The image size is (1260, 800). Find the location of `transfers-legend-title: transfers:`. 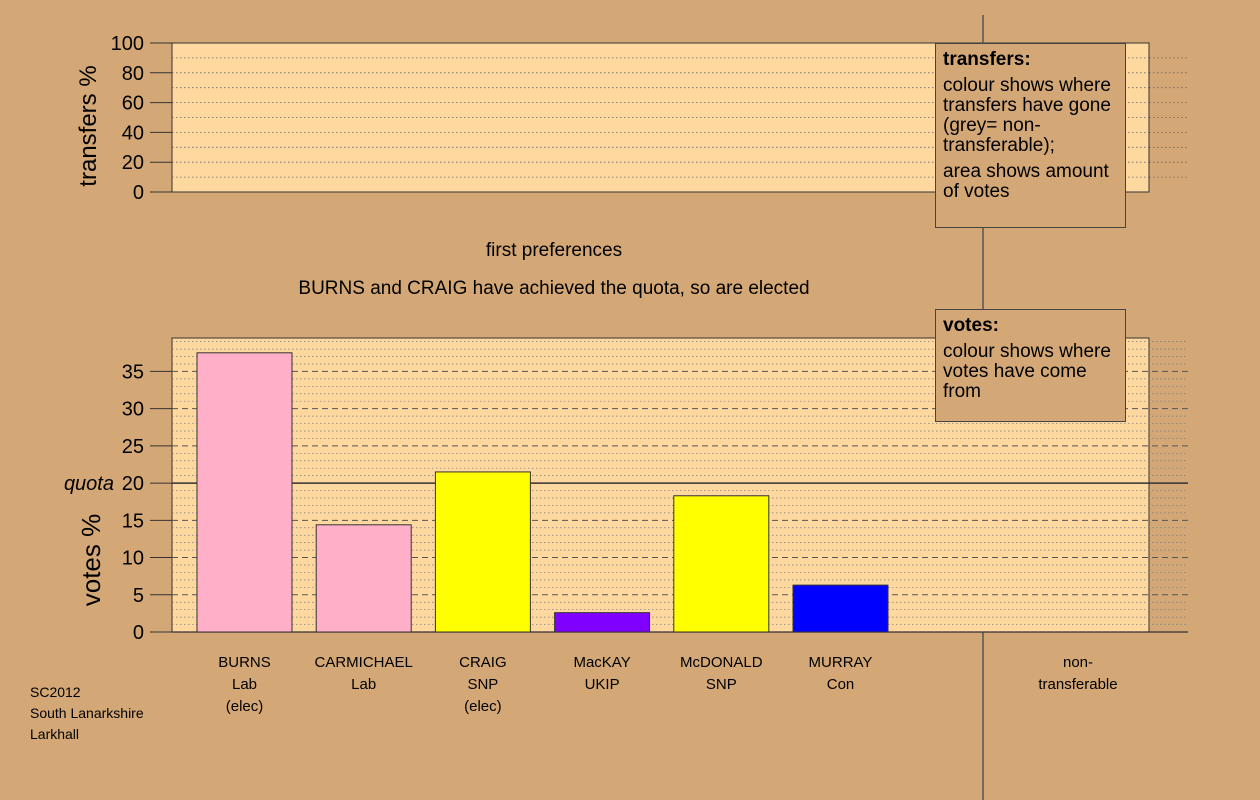

transfers-legend-title: transfers: is located at coordinates (987, 59).